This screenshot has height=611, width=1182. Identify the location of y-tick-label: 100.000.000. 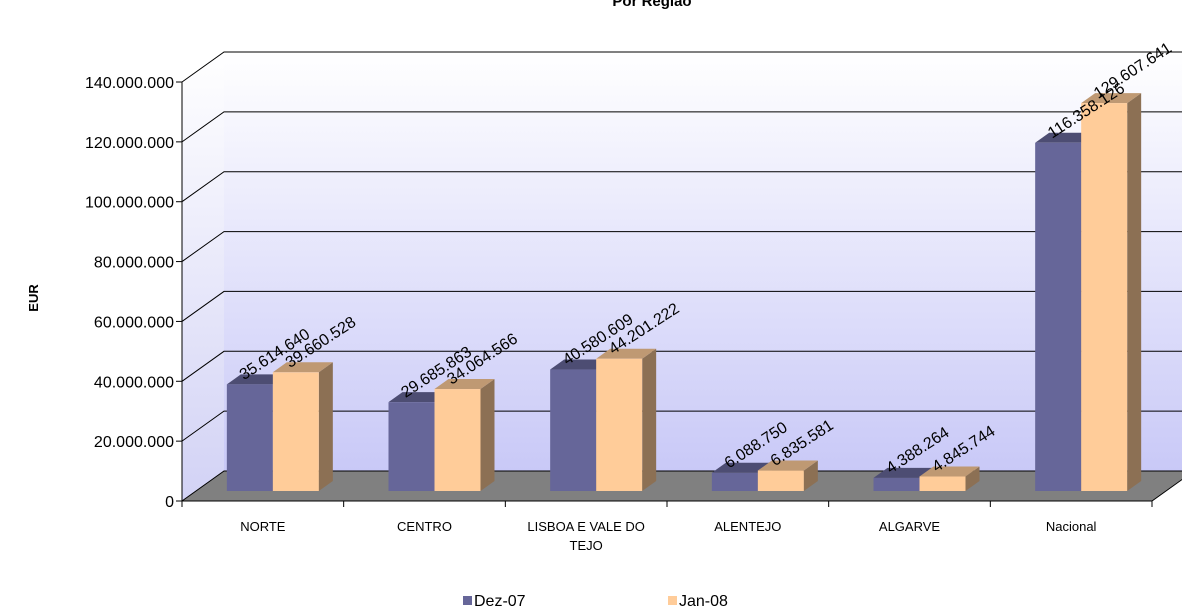
(129, 203).